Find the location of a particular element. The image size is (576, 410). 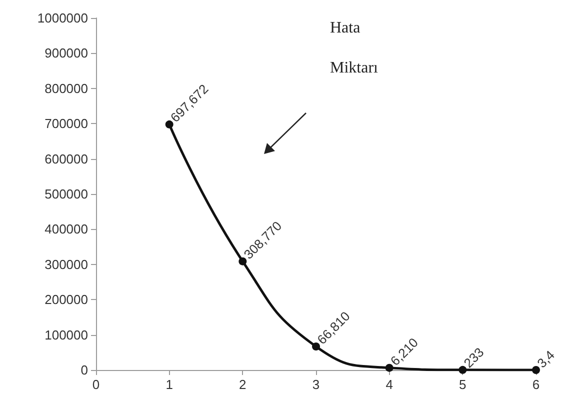

data-label: 233 is located at coordinates (473, 357).